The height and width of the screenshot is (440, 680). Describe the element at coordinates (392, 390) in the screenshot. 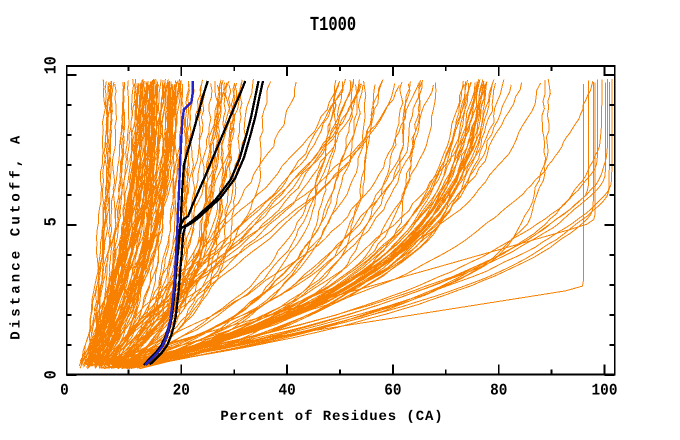

I see `svg-text: 60` at that location.